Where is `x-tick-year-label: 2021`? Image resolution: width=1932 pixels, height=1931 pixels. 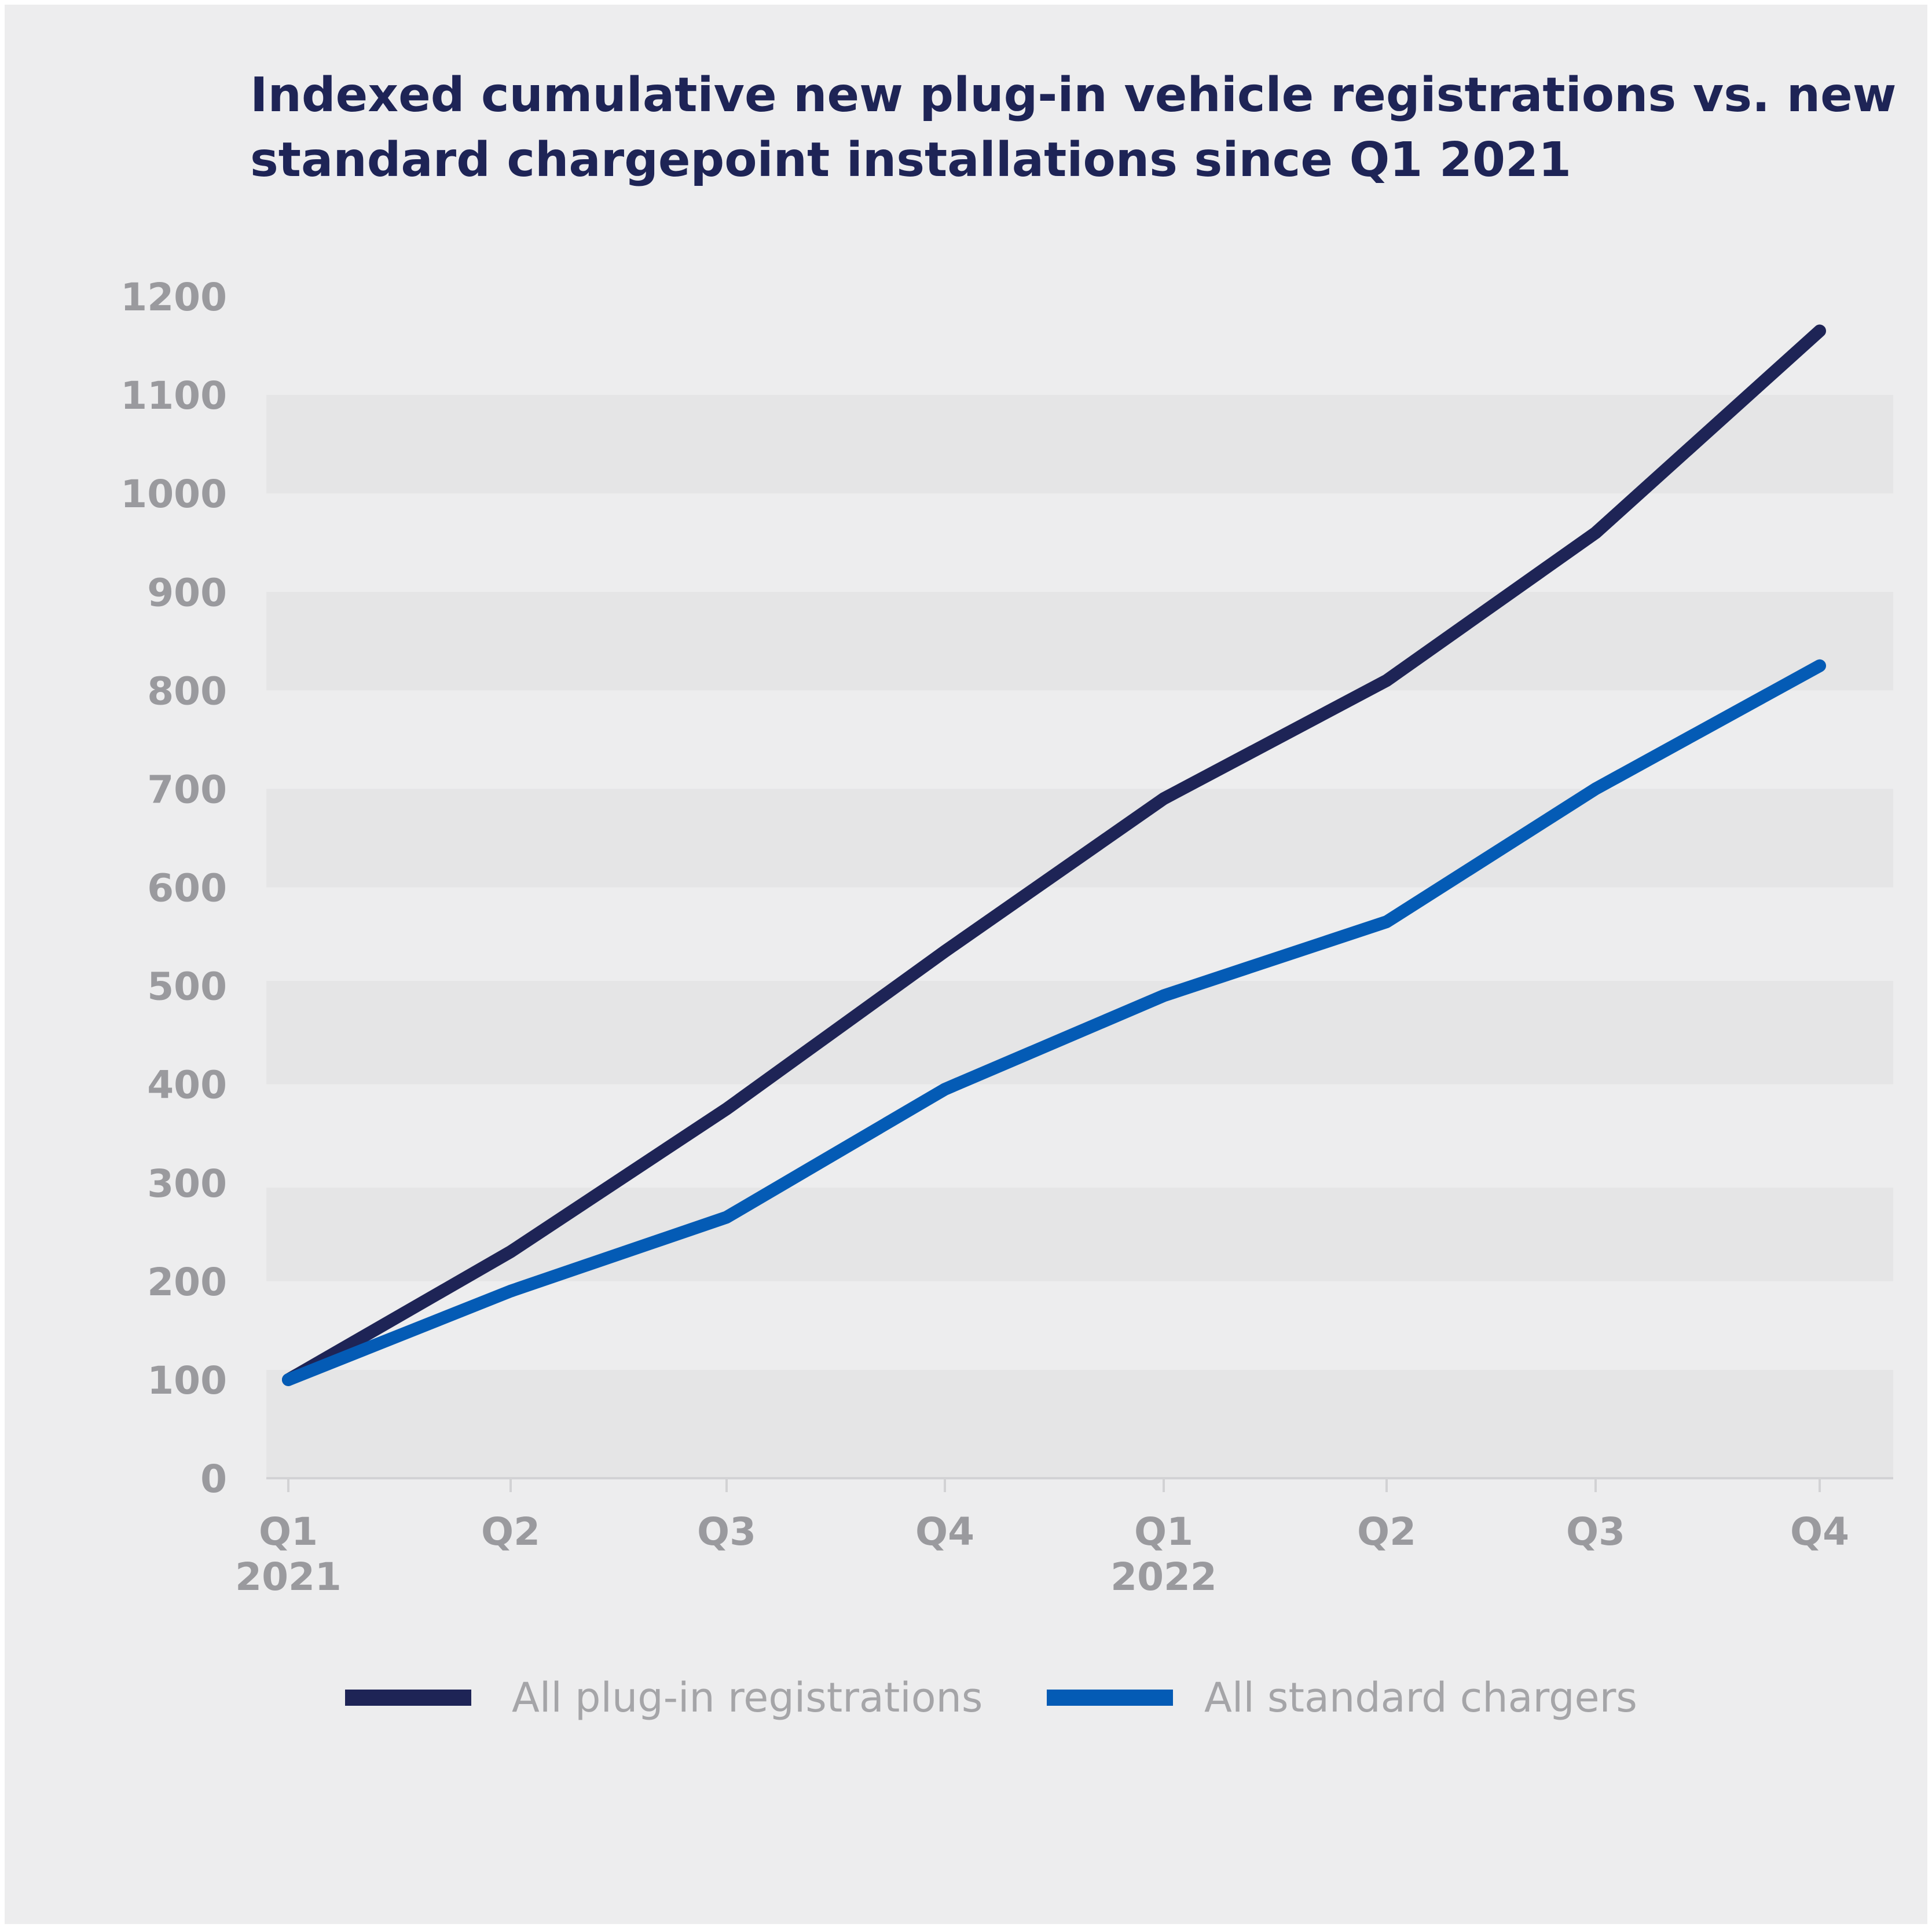 x-tick-year-label: 2021 is located at coordinates (288, 1577).